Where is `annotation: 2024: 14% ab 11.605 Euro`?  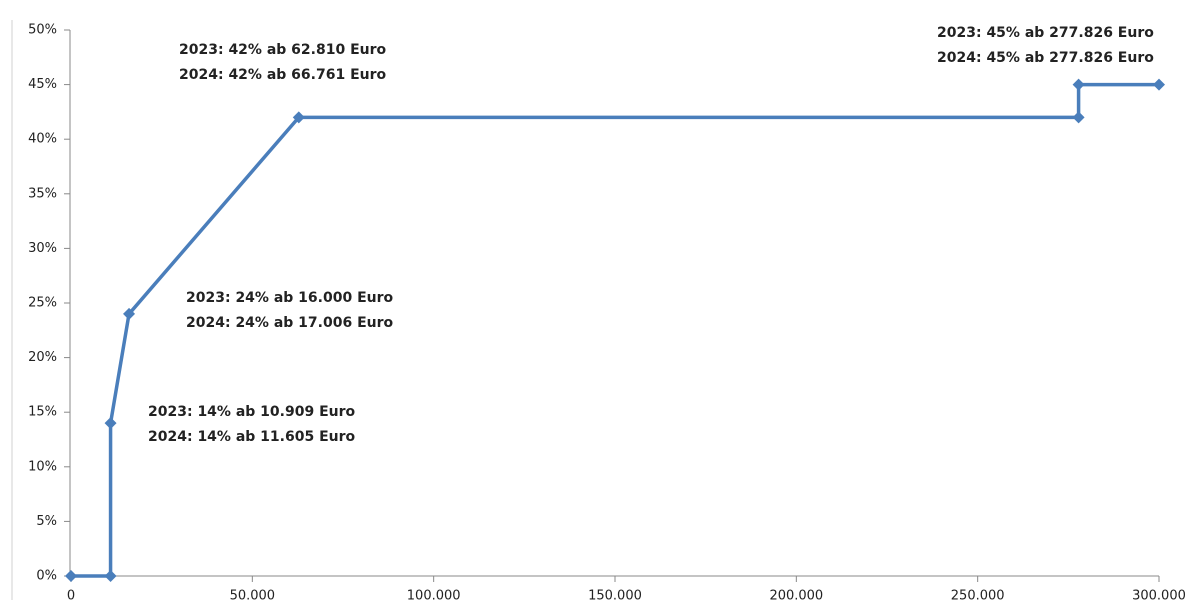
annotation: 2024: 14% ab 11.605 Euro is located at coordinates (251, 437).